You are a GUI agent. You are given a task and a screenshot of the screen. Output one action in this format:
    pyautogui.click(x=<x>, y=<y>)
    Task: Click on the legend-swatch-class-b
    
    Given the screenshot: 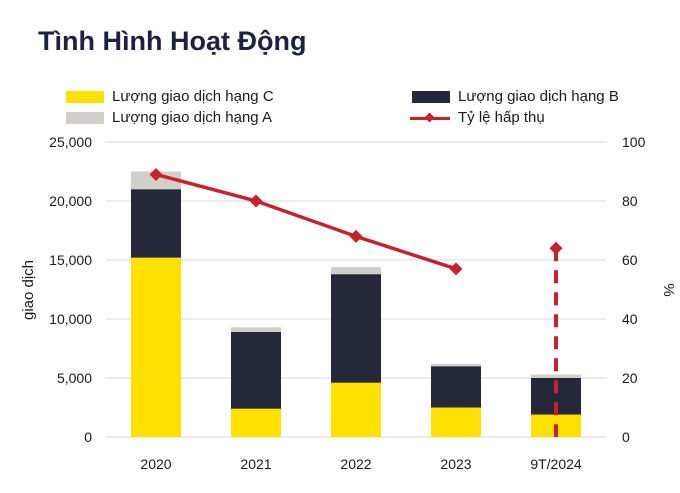 What is the action you would take?
    pyautogui.click(x=431, y=96)
    